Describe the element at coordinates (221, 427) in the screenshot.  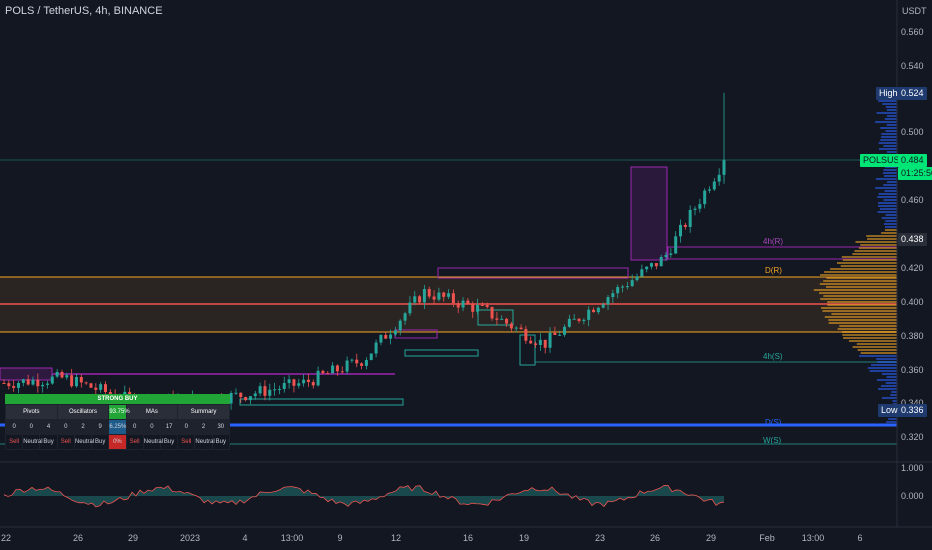
I see `rating-num: 30` at that location.